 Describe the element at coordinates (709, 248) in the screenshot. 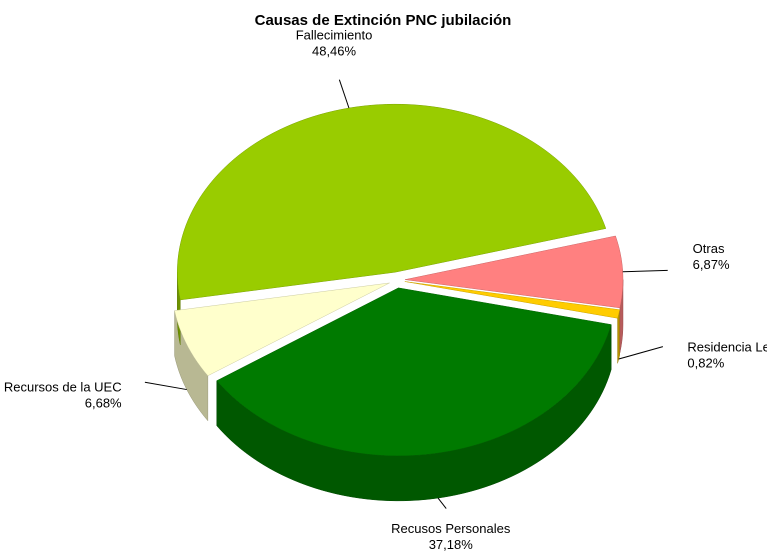

I see `category-label: Otras` at that location.